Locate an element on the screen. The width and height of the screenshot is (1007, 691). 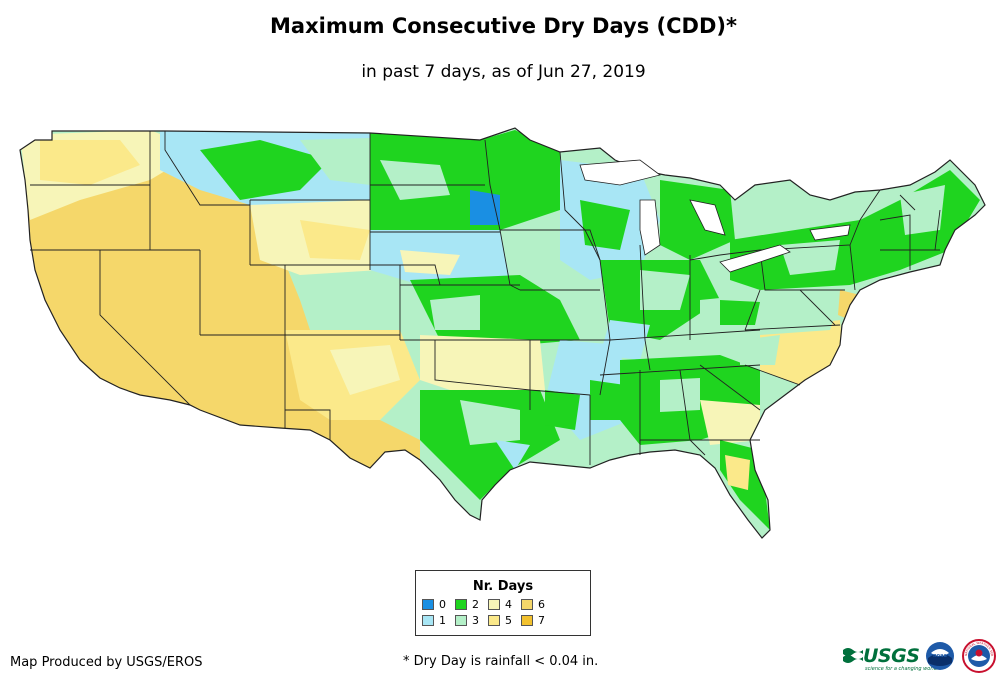
legend-title: Nr. Days is located at coordinates (503, 586).